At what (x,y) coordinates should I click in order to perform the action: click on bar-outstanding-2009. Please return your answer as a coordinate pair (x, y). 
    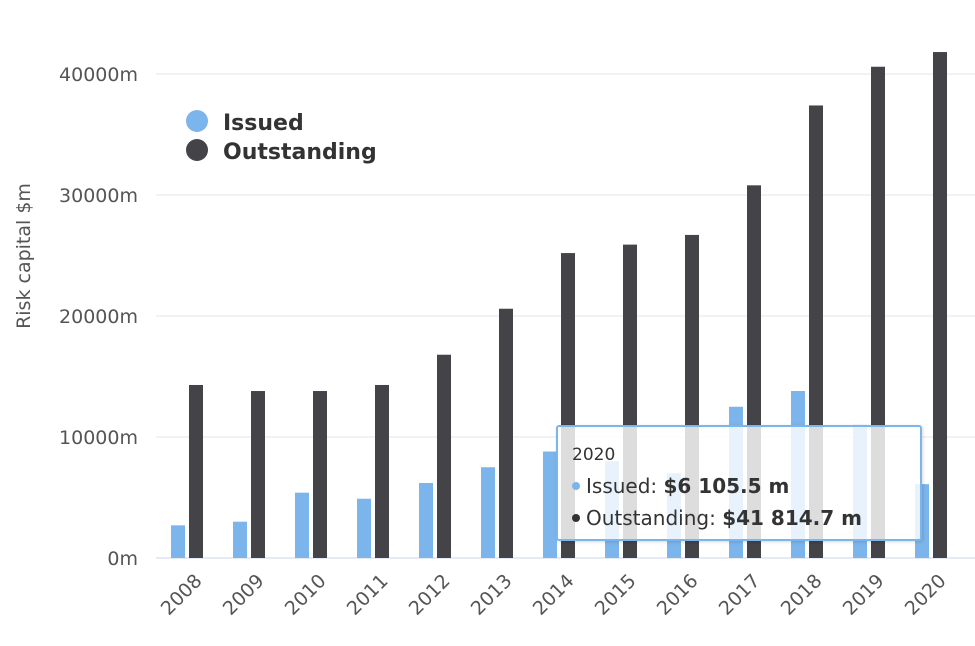
    Looking at the image, I should click on (258, 474).